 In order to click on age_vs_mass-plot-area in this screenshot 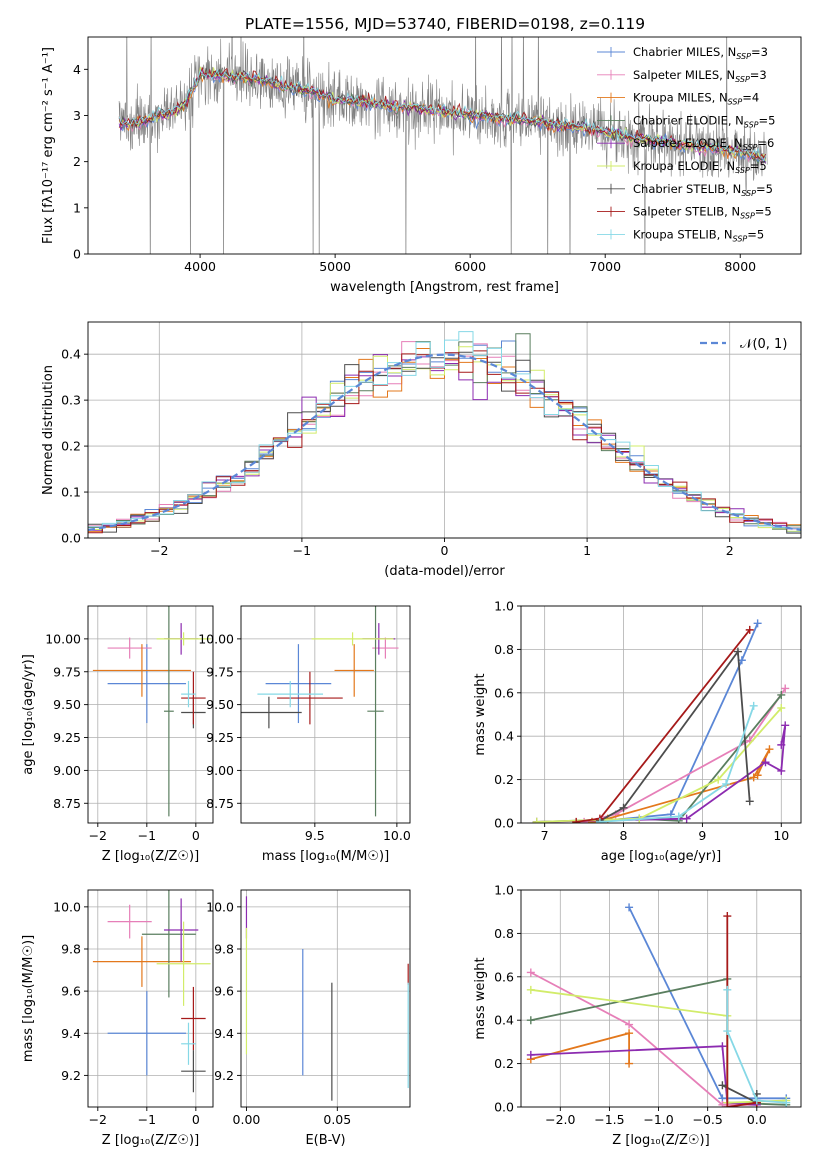, I will do `click(320, 711)`.